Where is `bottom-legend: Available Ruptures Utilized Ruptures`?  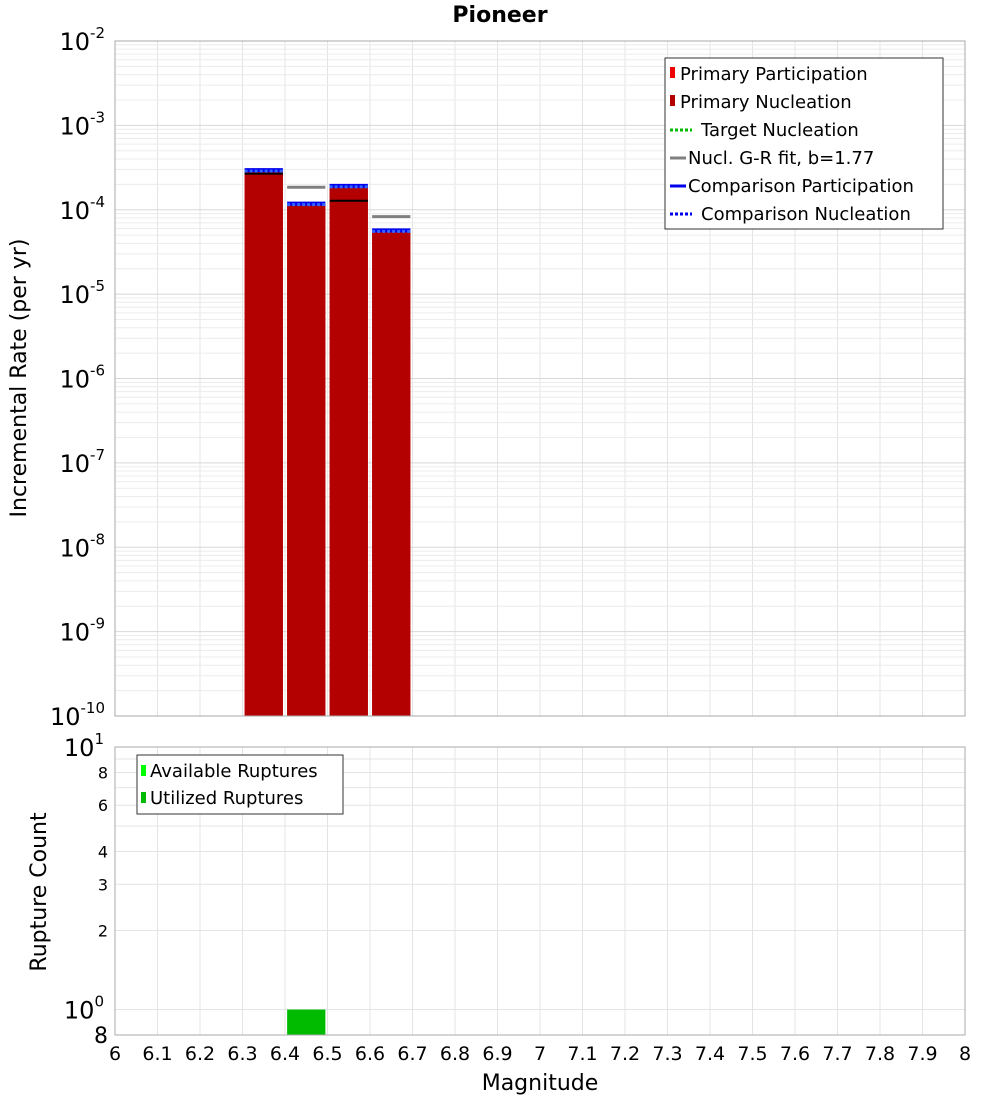 bottom-legend: Available Ruptures Utilized Ruptures is located at coordinates (240, 784).